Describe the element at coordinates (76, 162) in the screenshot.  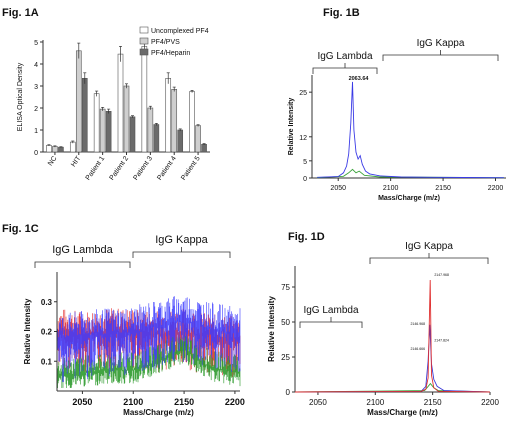
I see `x-tick-label: HIT` at that location.